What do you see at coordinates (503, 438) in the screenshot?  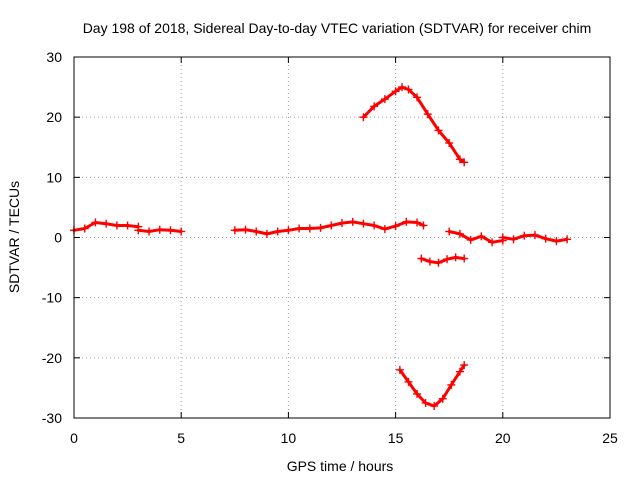 I see `x-tick-label: 20` at bounding box center [503, 438].